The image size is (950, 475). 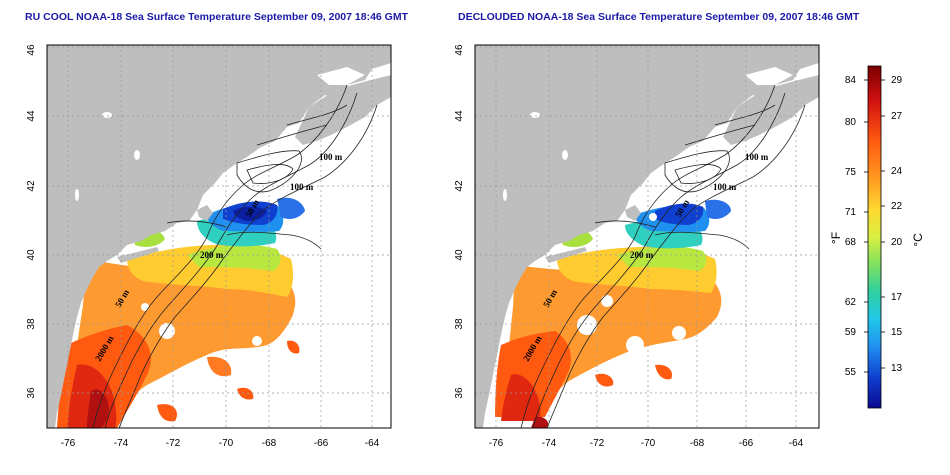 What do you see at coordinates (897, 242) in the screenshot?
I see `celsius-tick: 20` at bounding box center [897, 242].